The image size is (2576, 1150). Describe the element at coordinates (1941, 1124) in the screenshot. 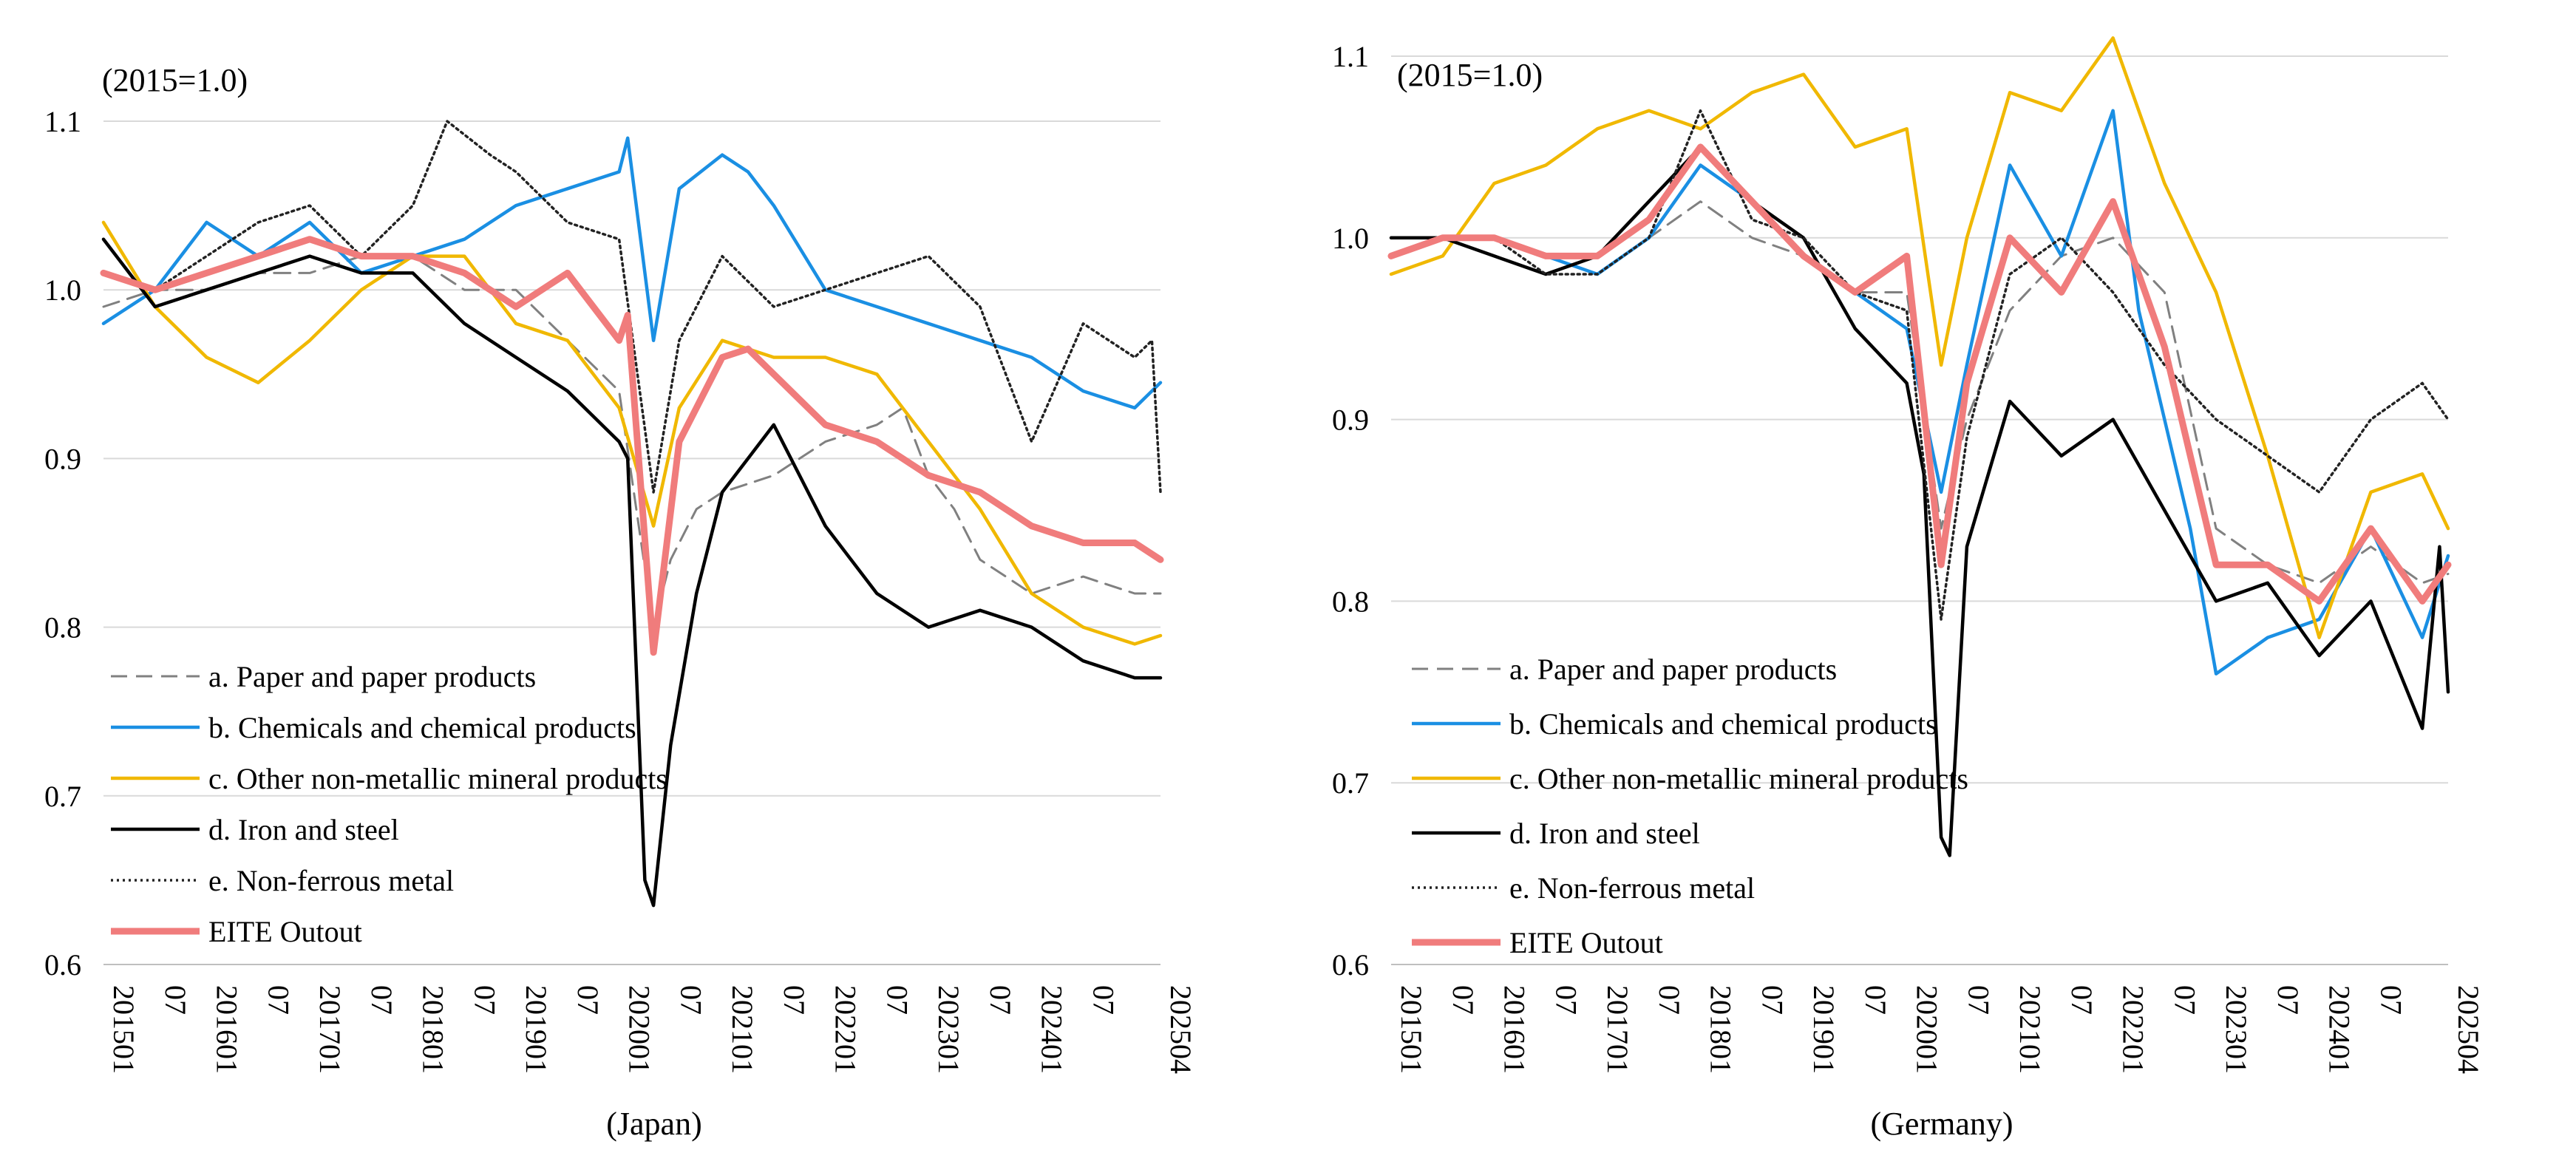

I see `panel-caption: (Germany)` at that location.